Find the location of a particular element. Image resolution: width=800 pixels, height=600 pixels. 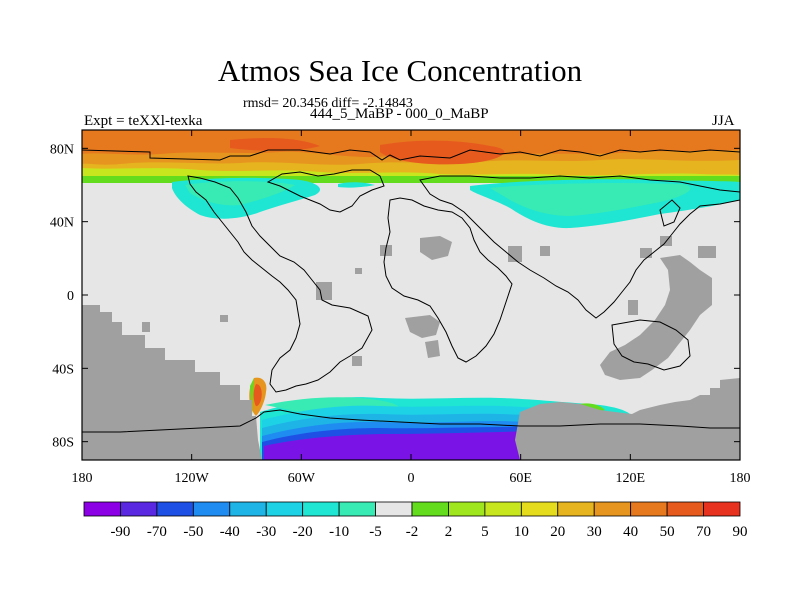

colorbar is located at coordinates (412, 509).